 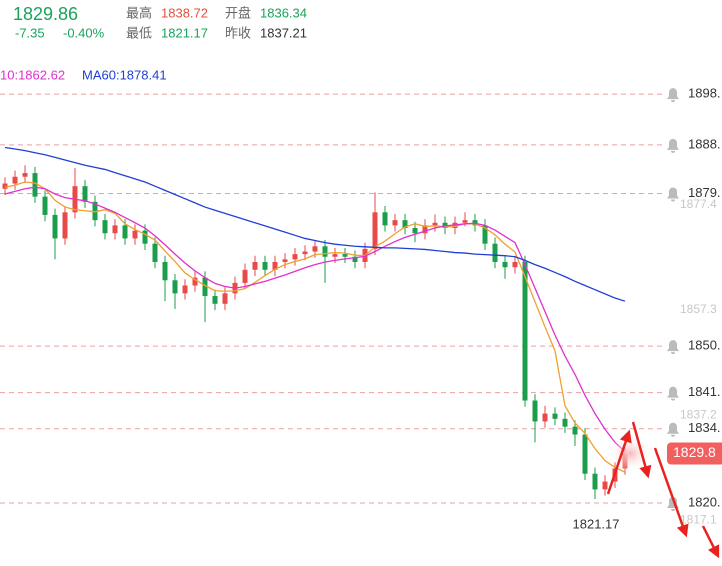 What do you see at coordinates (184, 32) in the screenshot?
I see `stat-value: 1821.17` at bounding box center [184, 32].